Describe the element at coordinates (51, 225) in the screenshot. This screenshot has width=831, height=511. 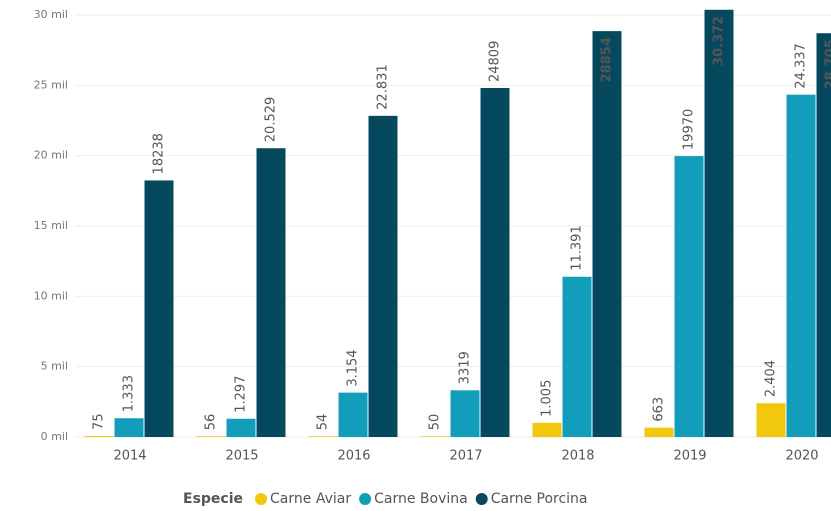
I see `y-tick-label: 15 mil` at that location.